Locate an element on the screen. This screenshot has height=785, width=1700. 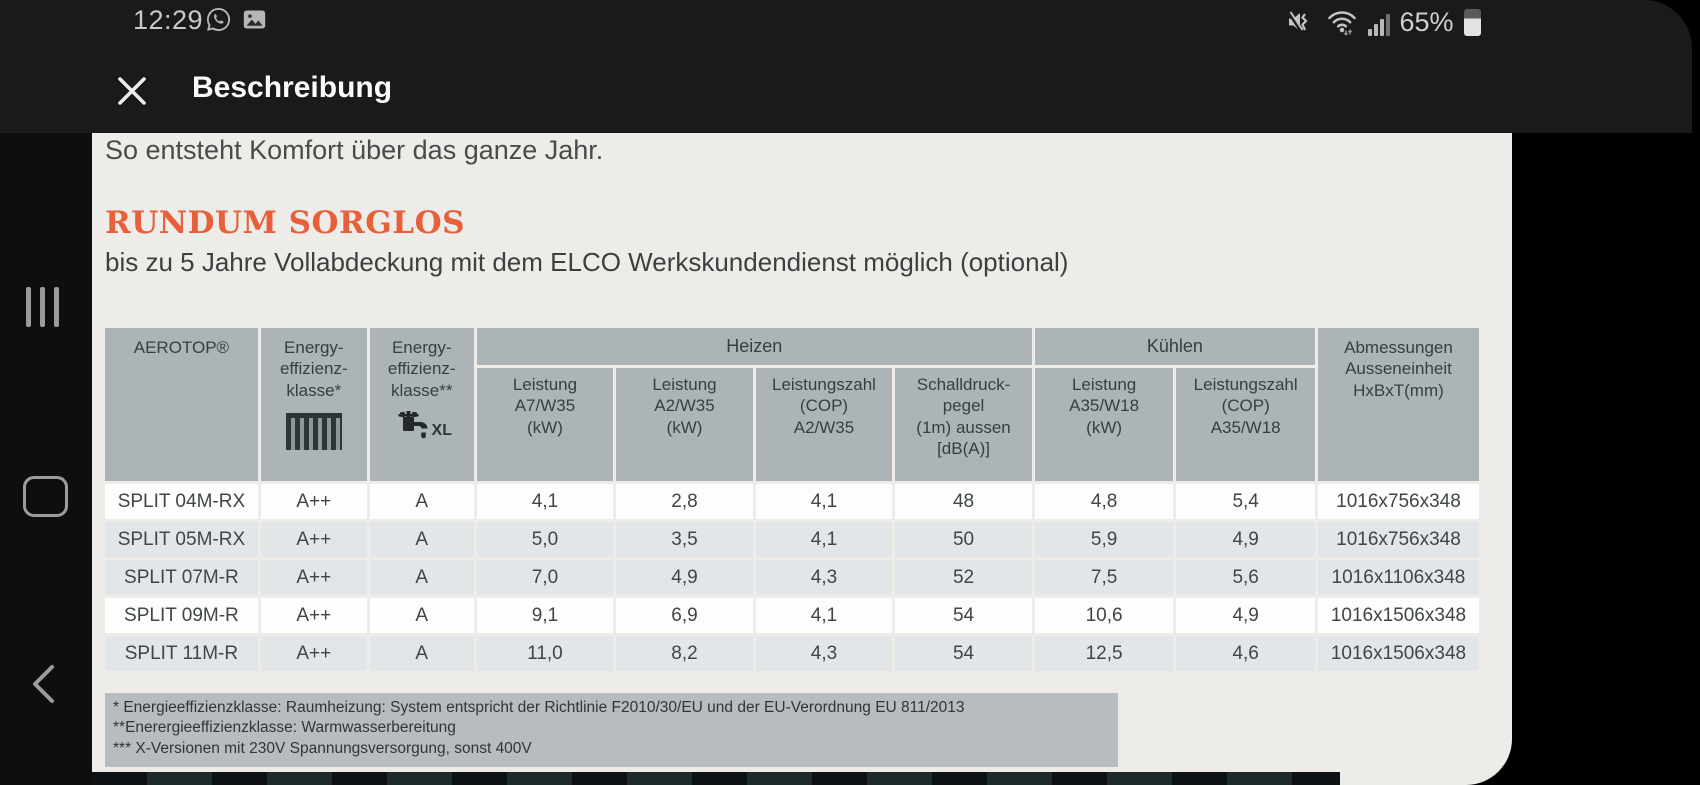
battery-percent: 65% is located at coordinates (1426, 21).